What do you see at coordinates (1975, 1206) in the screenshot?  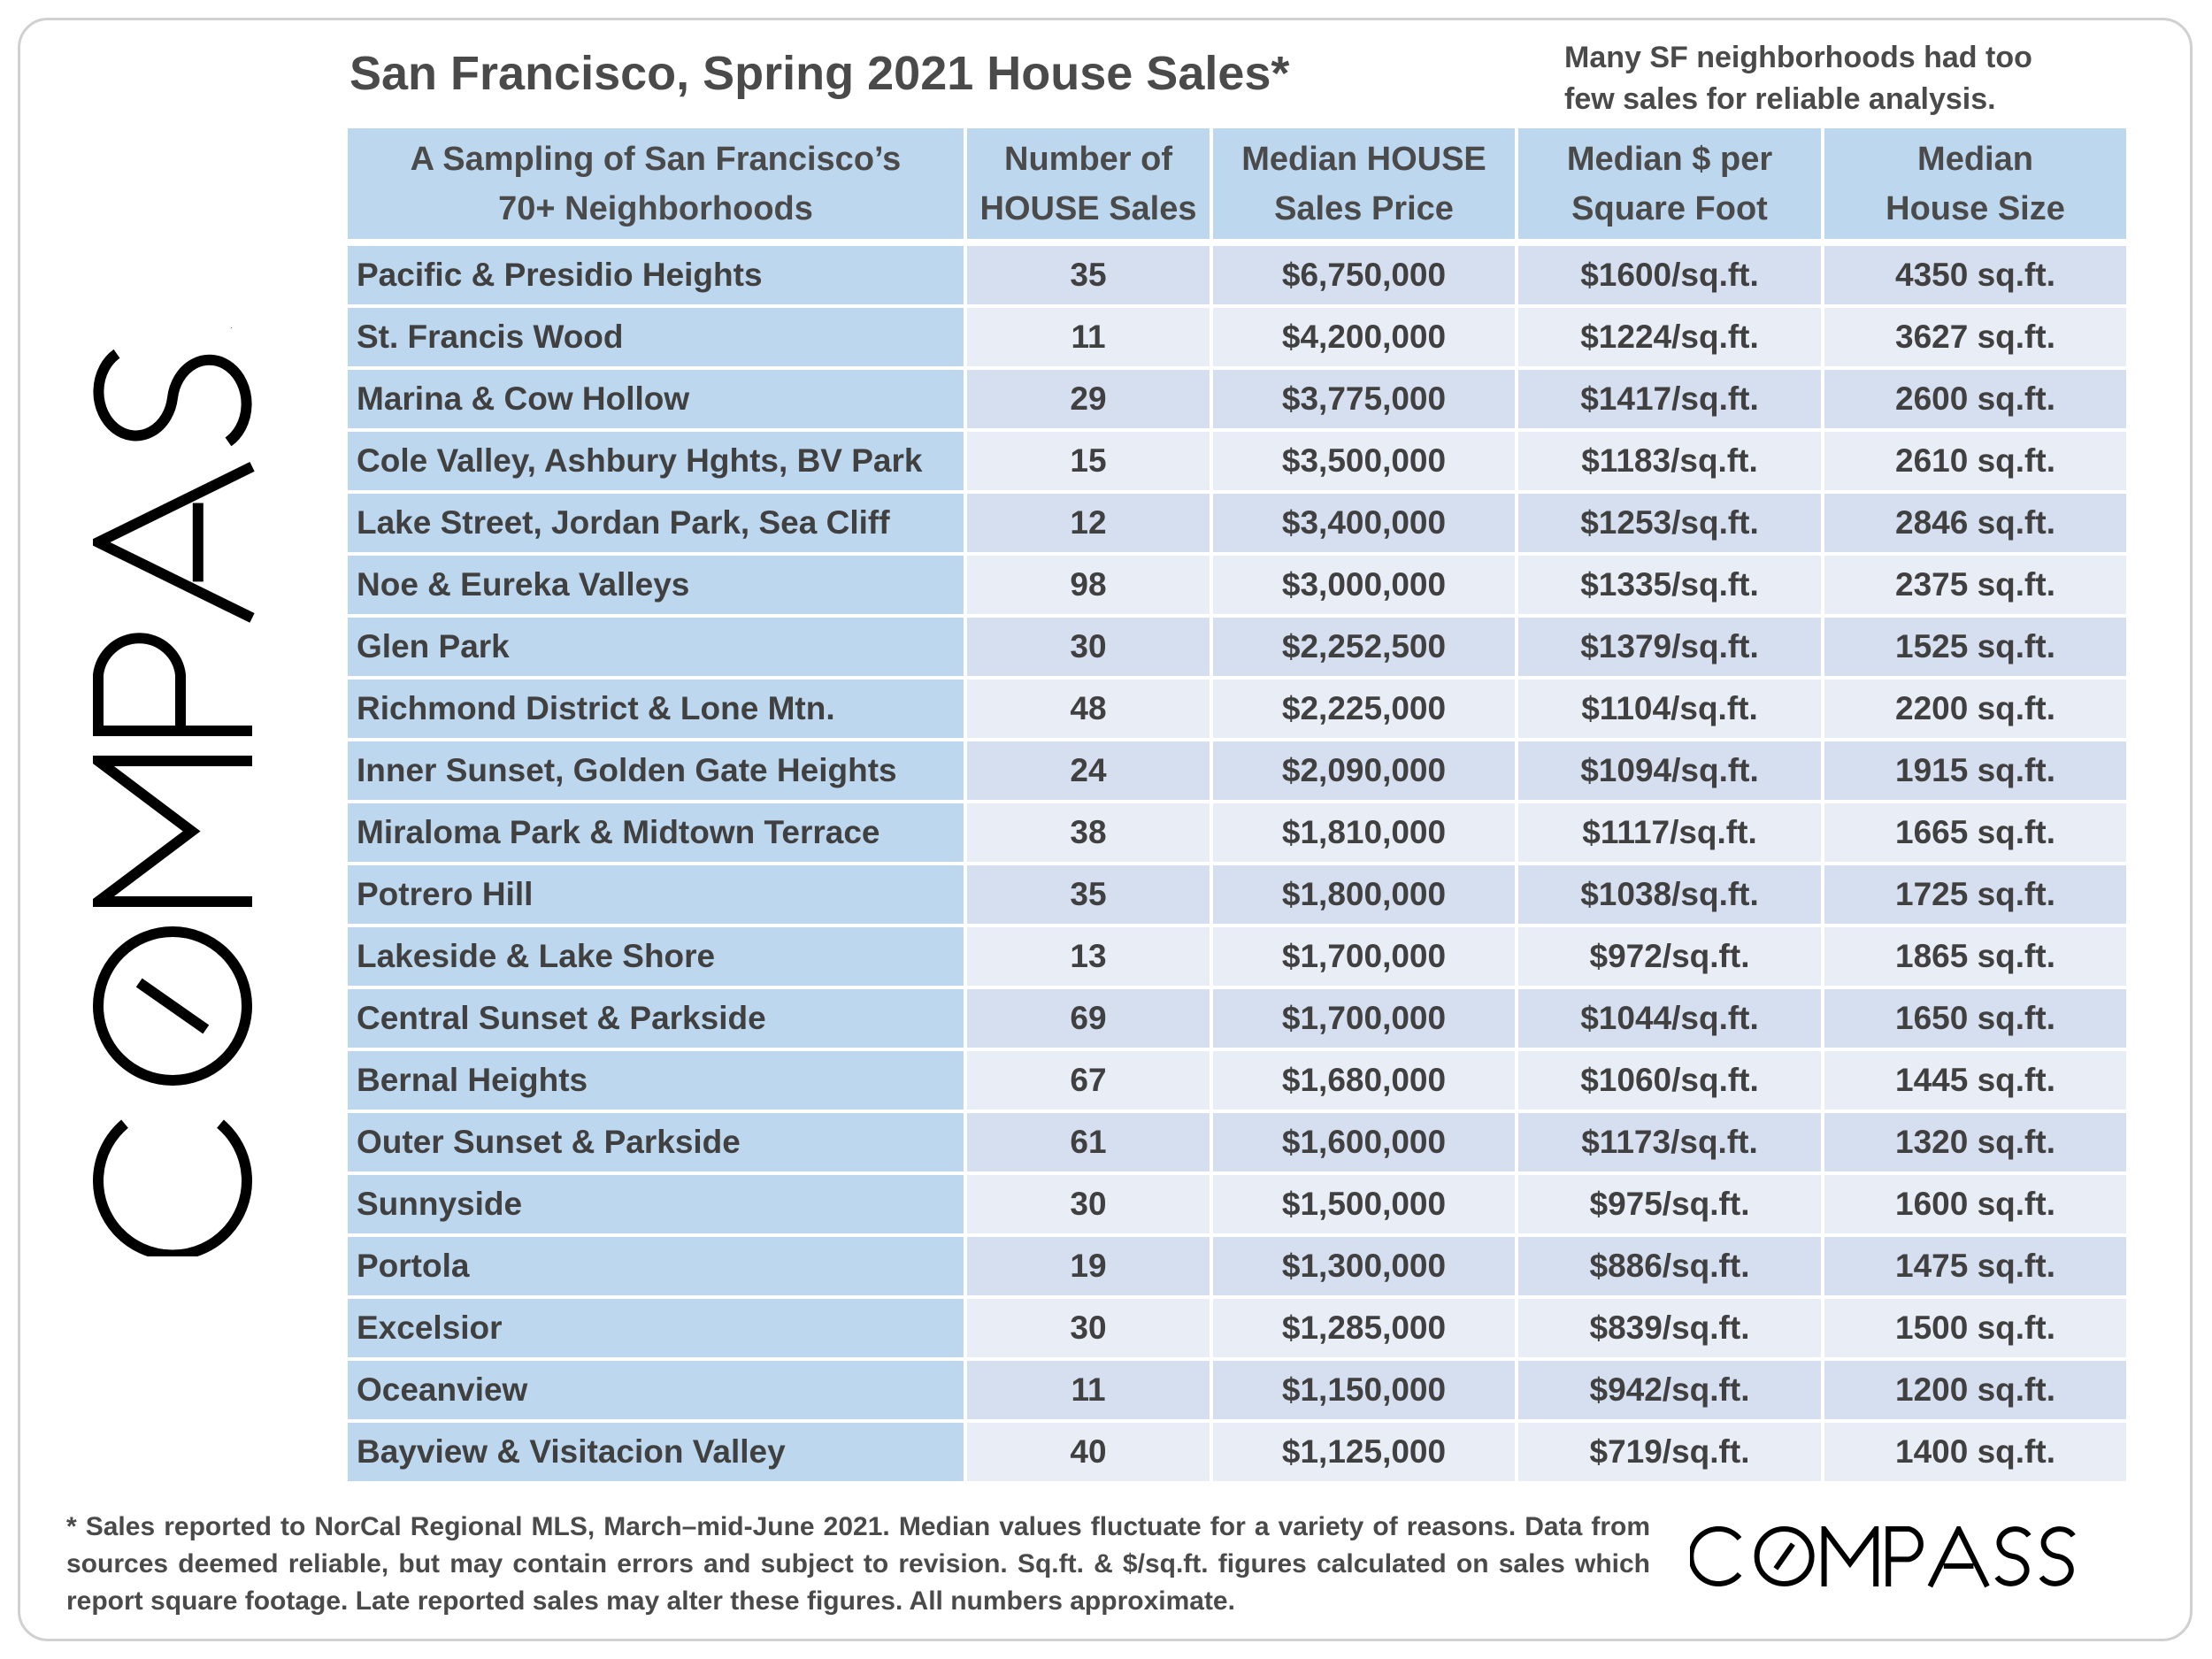 I see `value-cell: 1600 sq.ft.` at bounding box center [1975, 1206].